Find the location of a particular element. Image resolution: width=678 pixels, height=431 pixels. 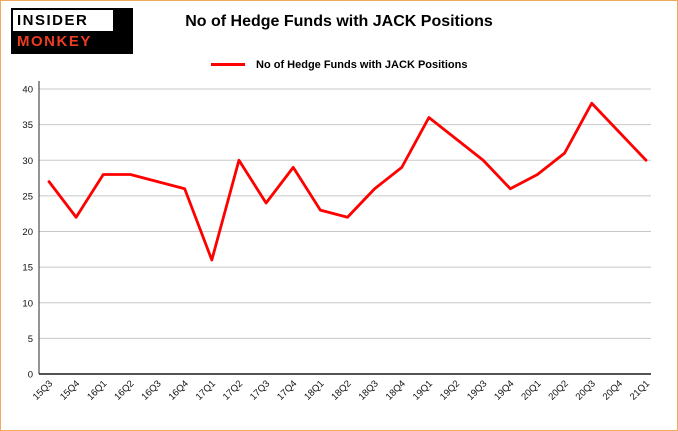

svg-text: 20Q4 is located at coordinates (613, 390).